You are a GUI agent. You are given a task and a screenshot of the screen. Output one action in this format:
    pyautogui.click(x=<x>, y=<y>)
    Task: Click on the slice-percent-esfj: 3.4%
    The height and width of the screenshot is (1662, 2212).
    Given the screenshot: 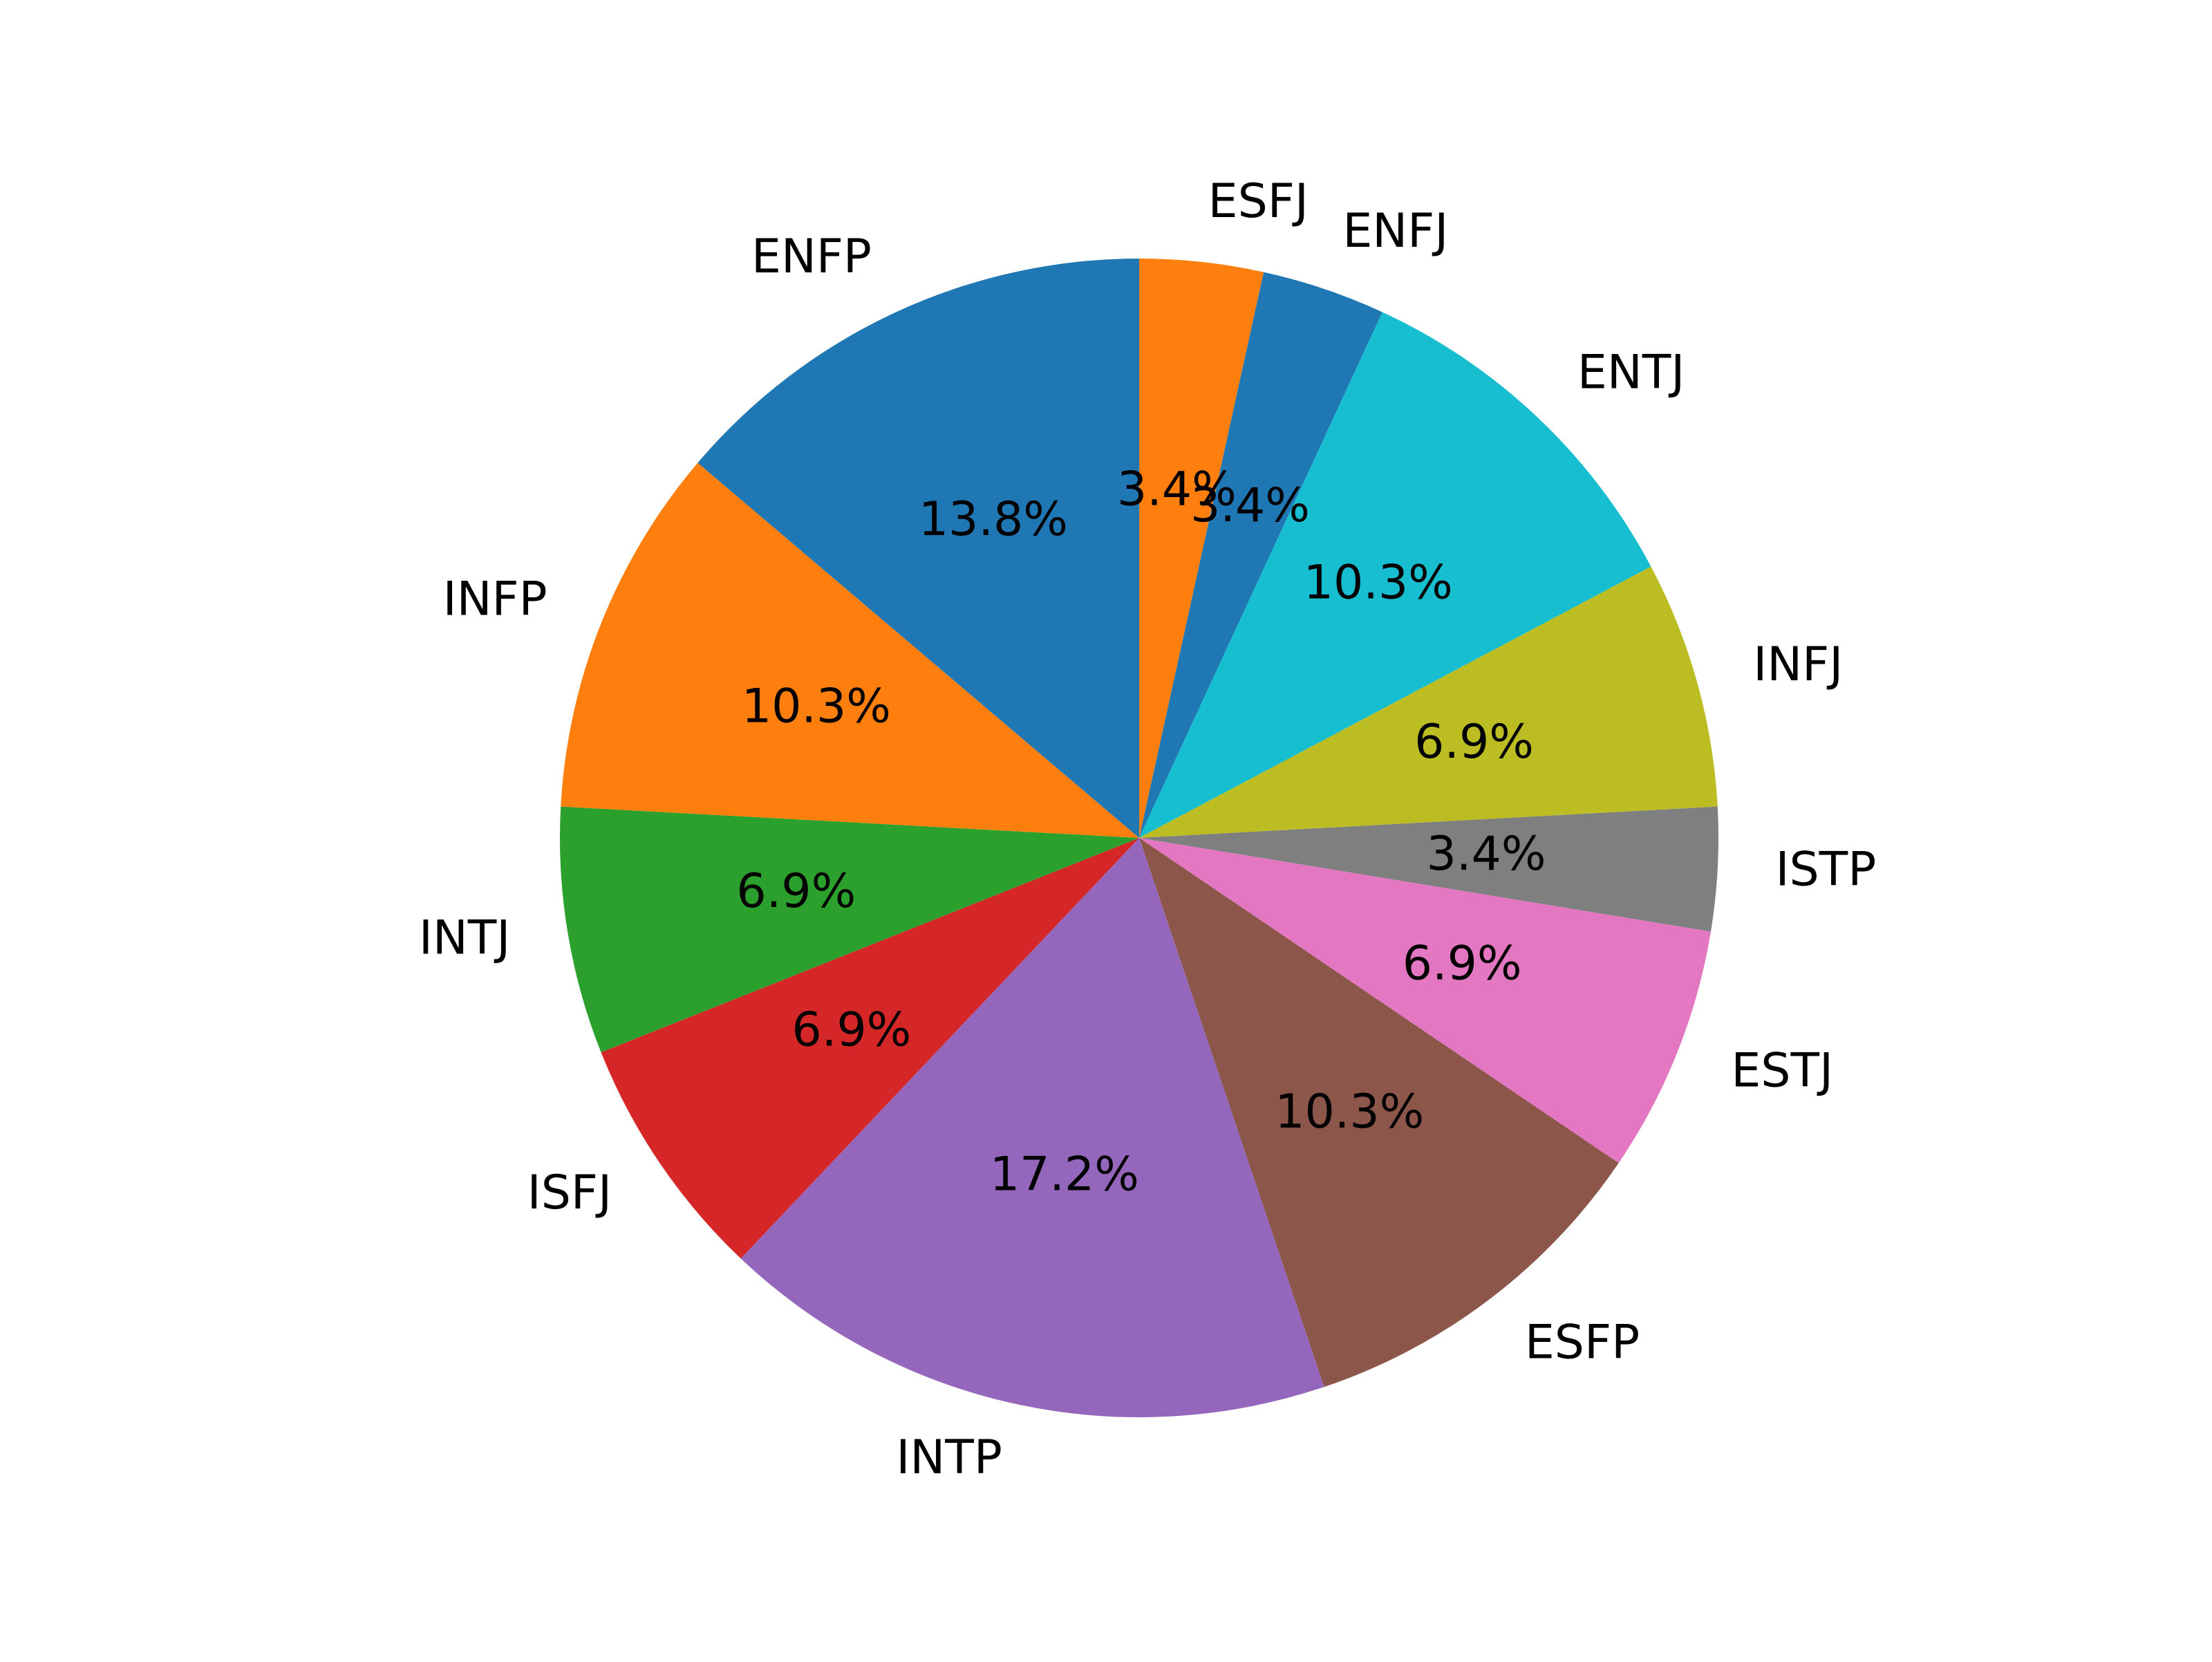 What is the action you would take?
    pyautogui.click(x=1177, y=490)
    